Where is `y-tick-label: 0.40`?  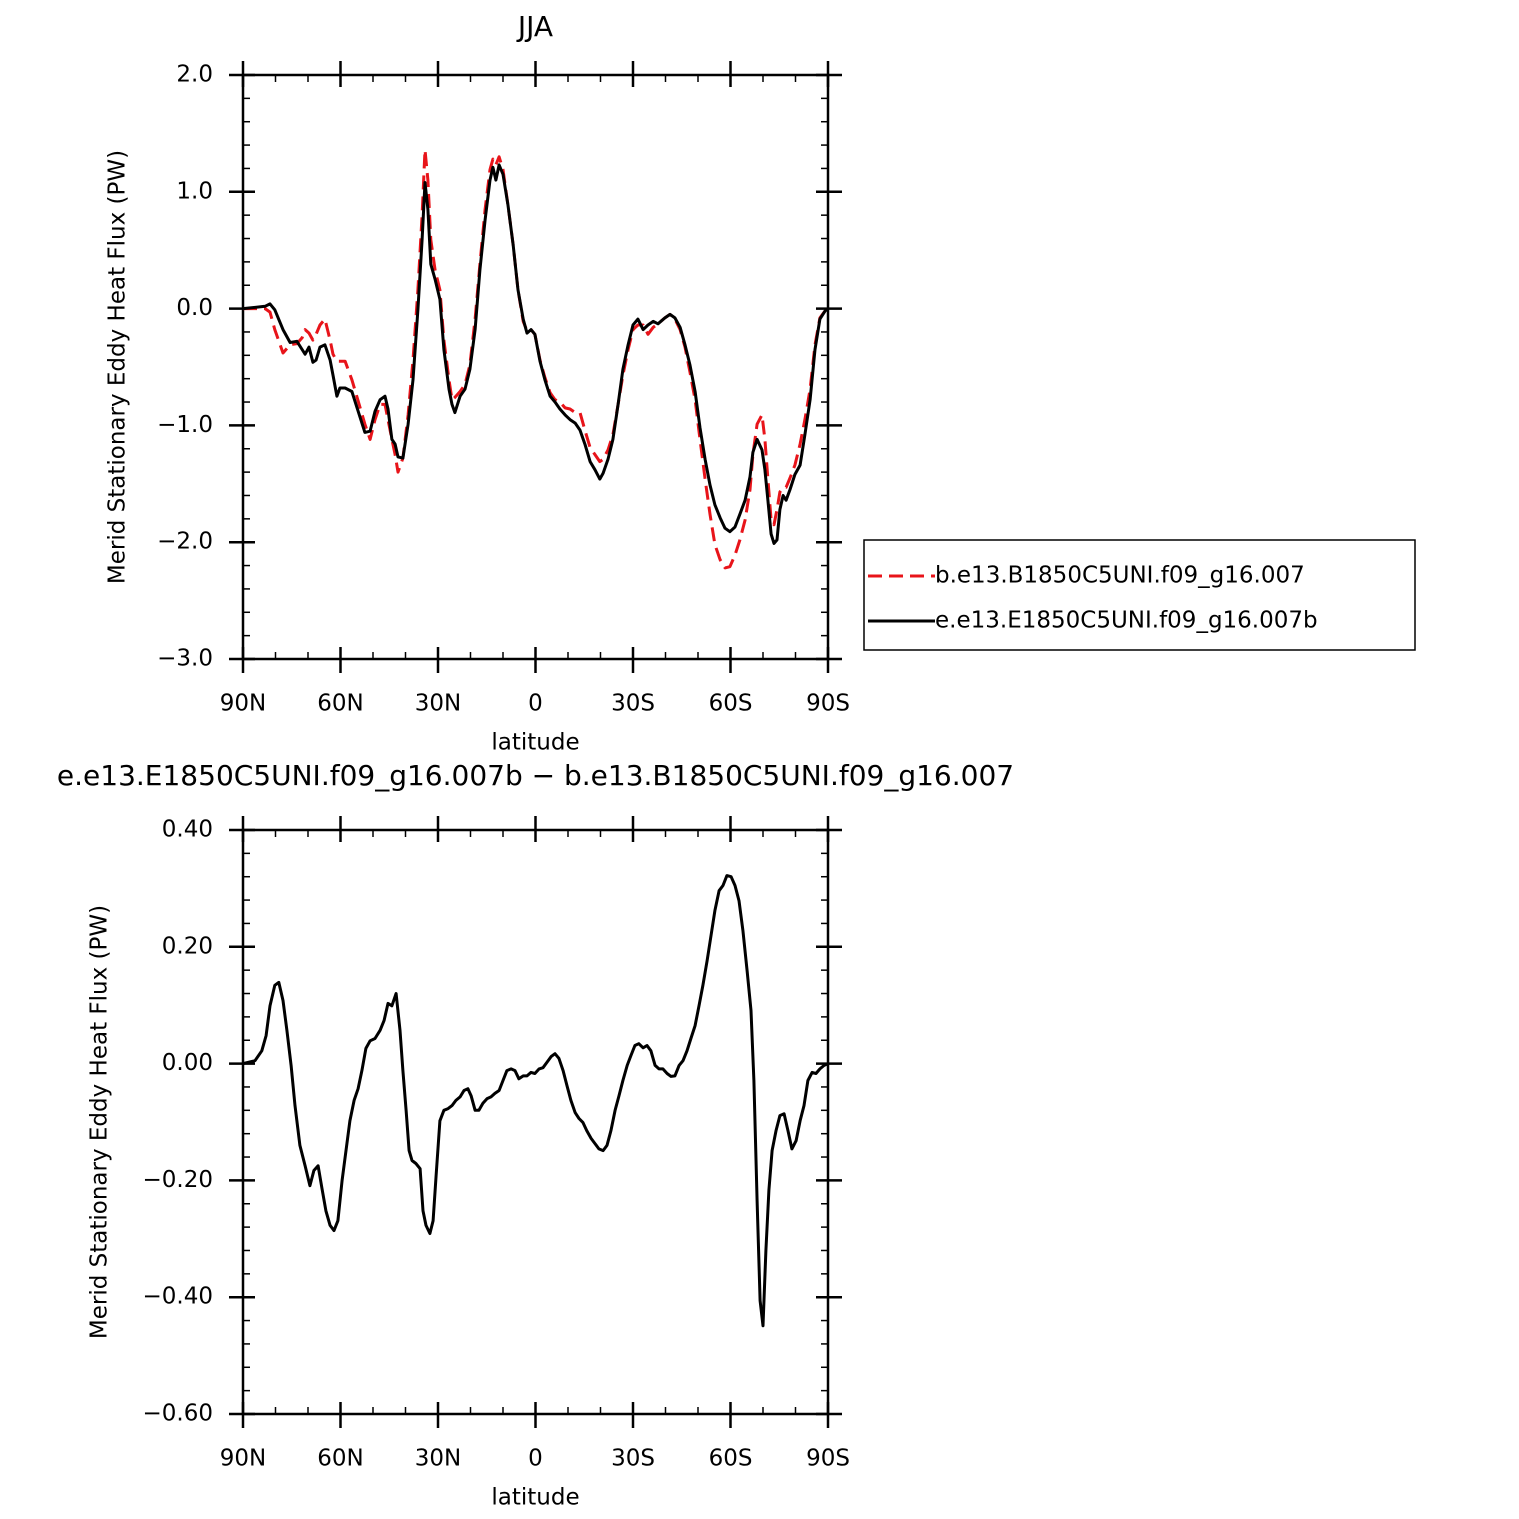 y-tick-label: 0.40 is located at coordinates (187, 830).